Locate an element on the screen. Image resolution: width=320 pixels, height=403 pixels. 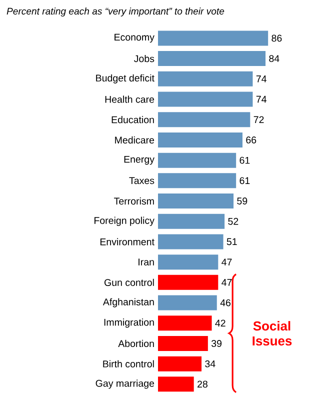
y-tick-label: Taxes is located at coordinates (141, 180).